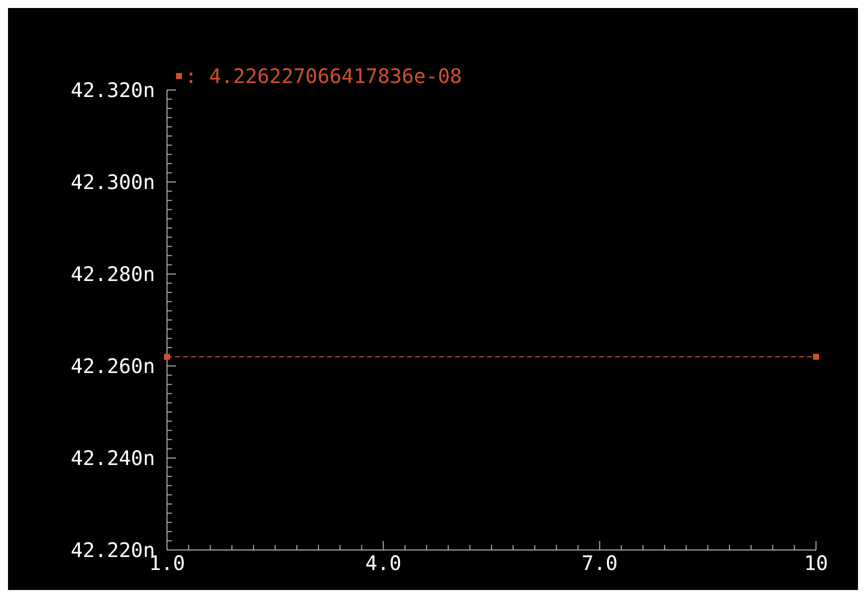 Image resolution: width=864 pixels, height=614 pixels. I want to click on y-tick-label: 42.260n, so click(112, 366).